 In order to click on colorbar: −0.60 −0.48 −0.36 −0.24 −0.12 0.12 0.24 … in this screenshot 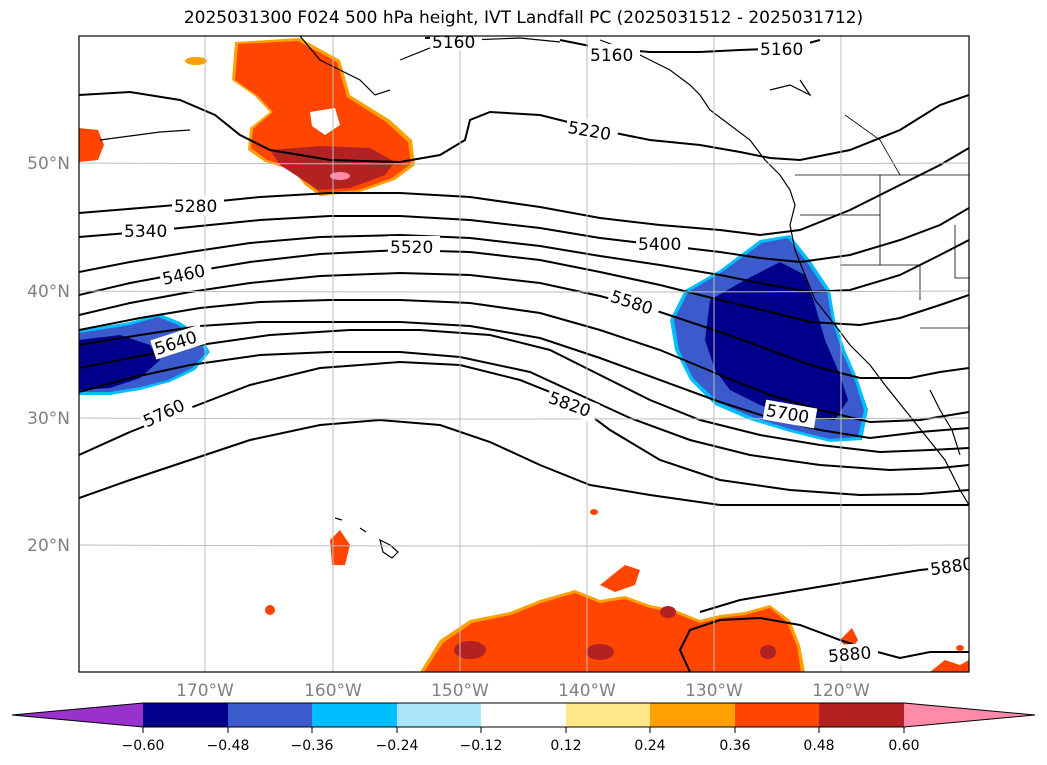, I will do `click(523, 728)`.